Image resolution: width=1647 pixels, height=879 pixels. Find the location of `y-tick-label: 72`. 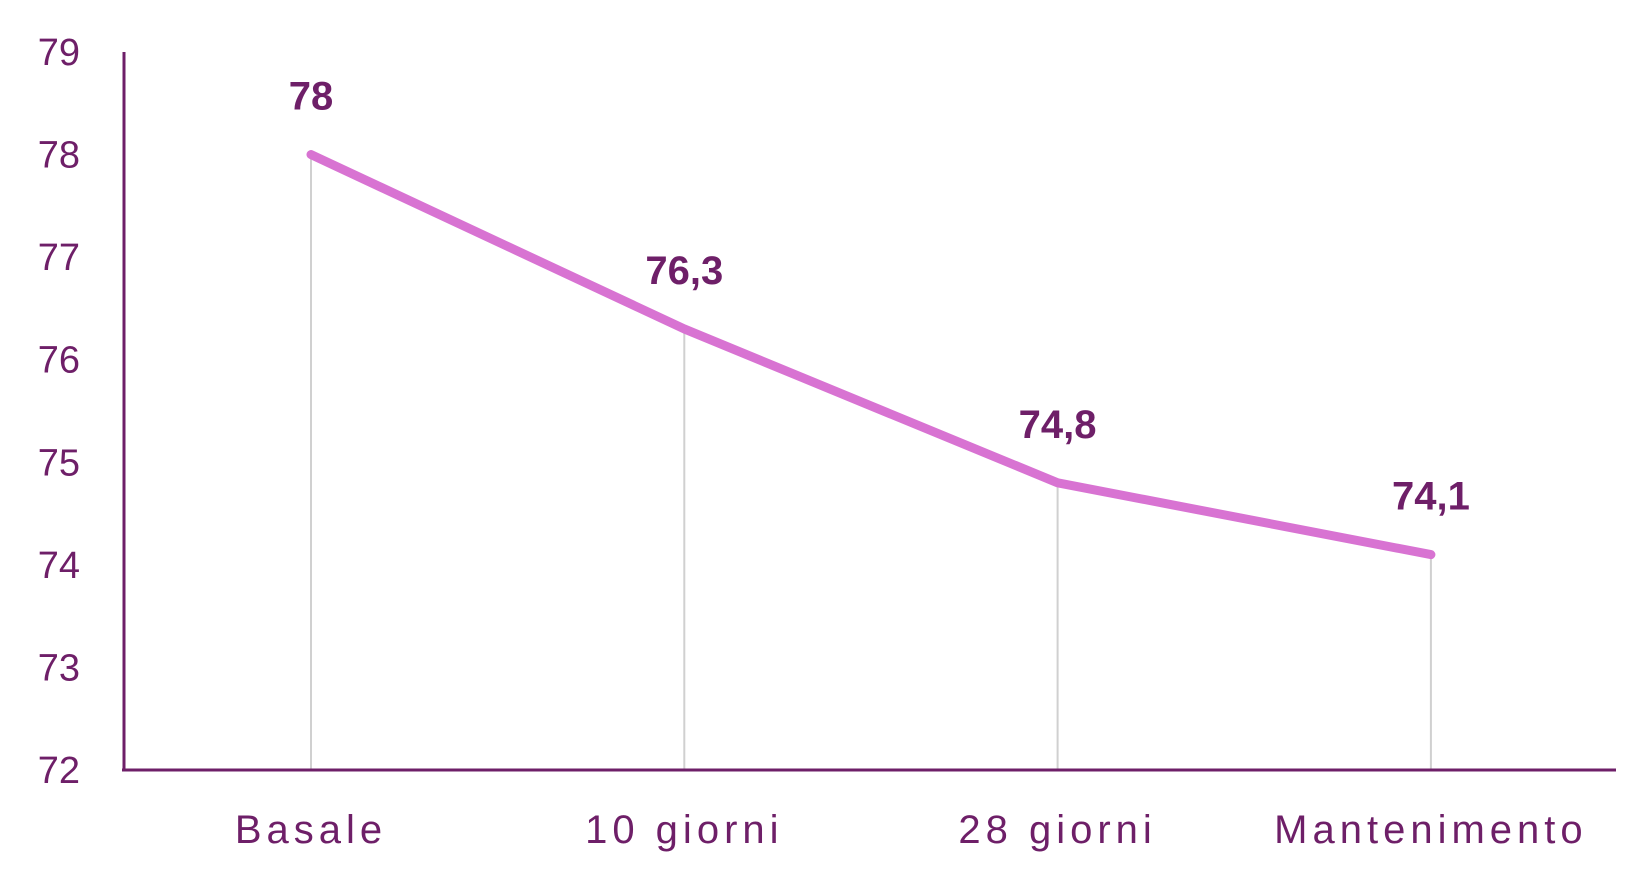

y-tick-label: 72 is located at coordinates (59, 771).